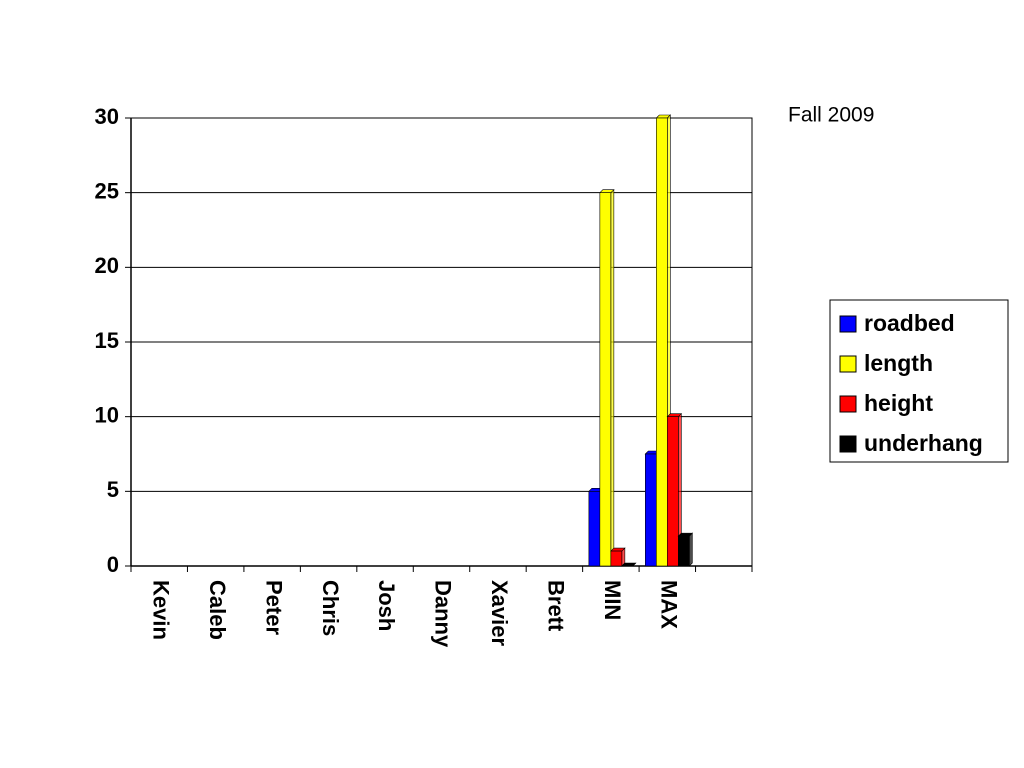 This screenshot has height=768, width=1024. What do you see at coordinates (107, 190) in the screenshot?
I see `y-tick-label: 25` at bounding box center [107, 190].